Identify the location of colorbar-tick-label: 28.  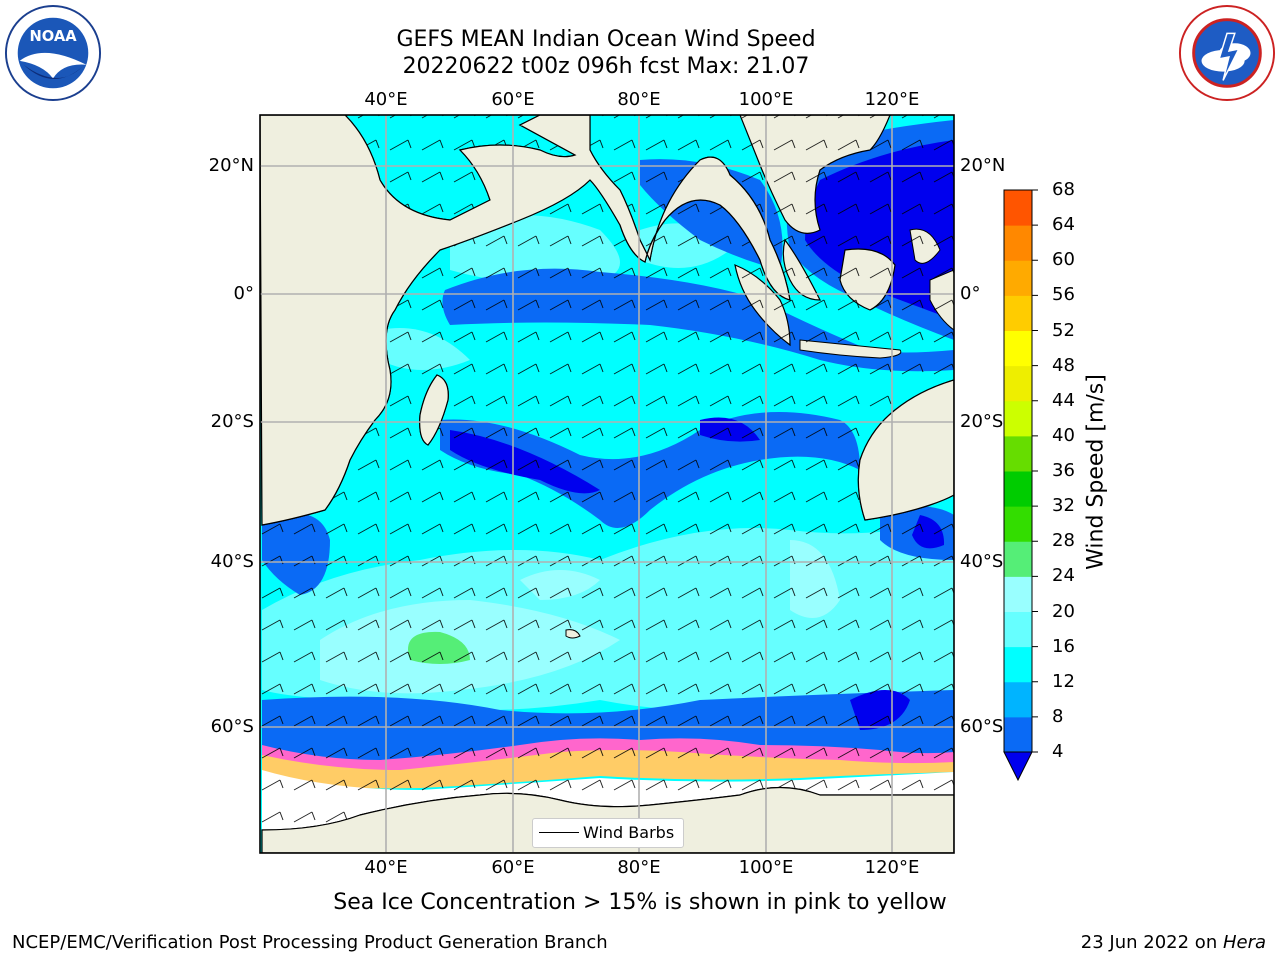
(1063, 541).